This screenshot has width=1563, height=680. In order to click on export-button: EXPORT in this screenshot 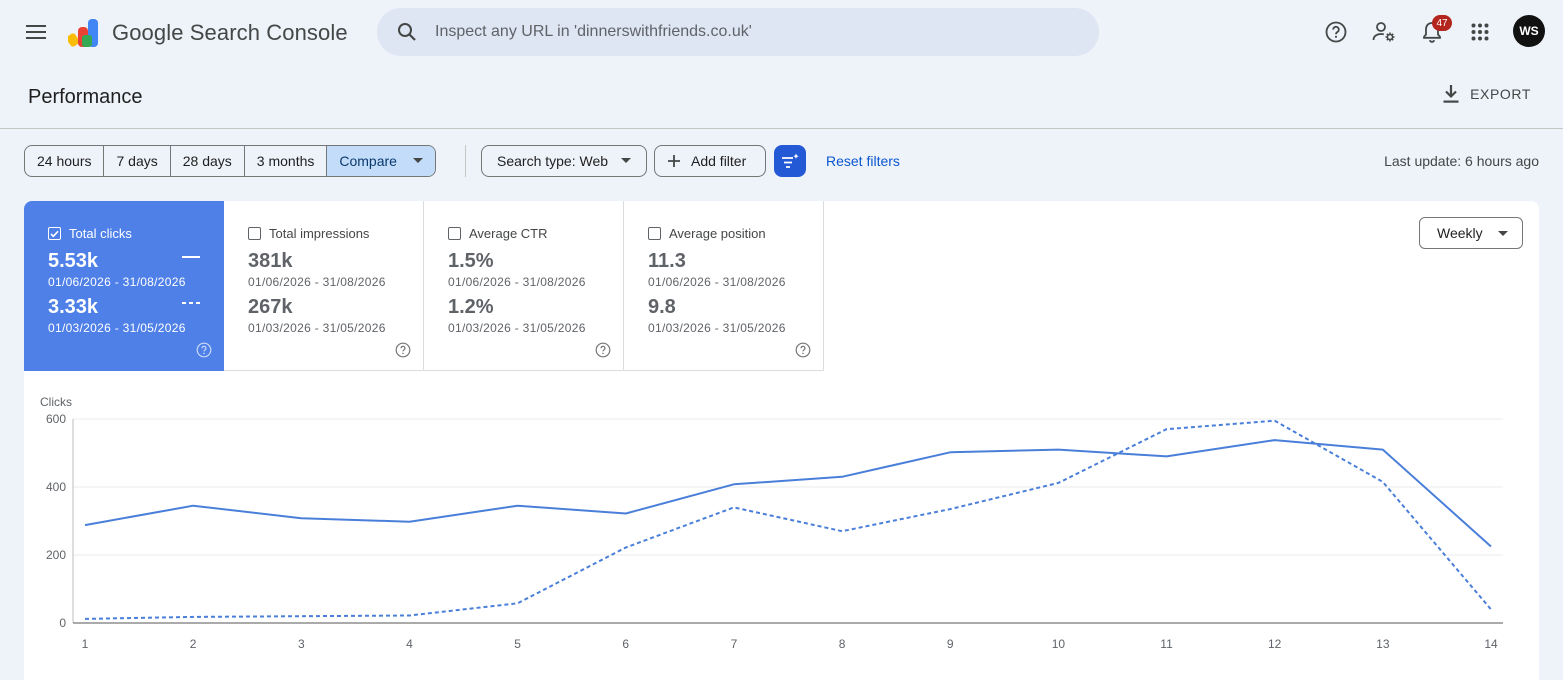, I will do `click(1486, 94)`.